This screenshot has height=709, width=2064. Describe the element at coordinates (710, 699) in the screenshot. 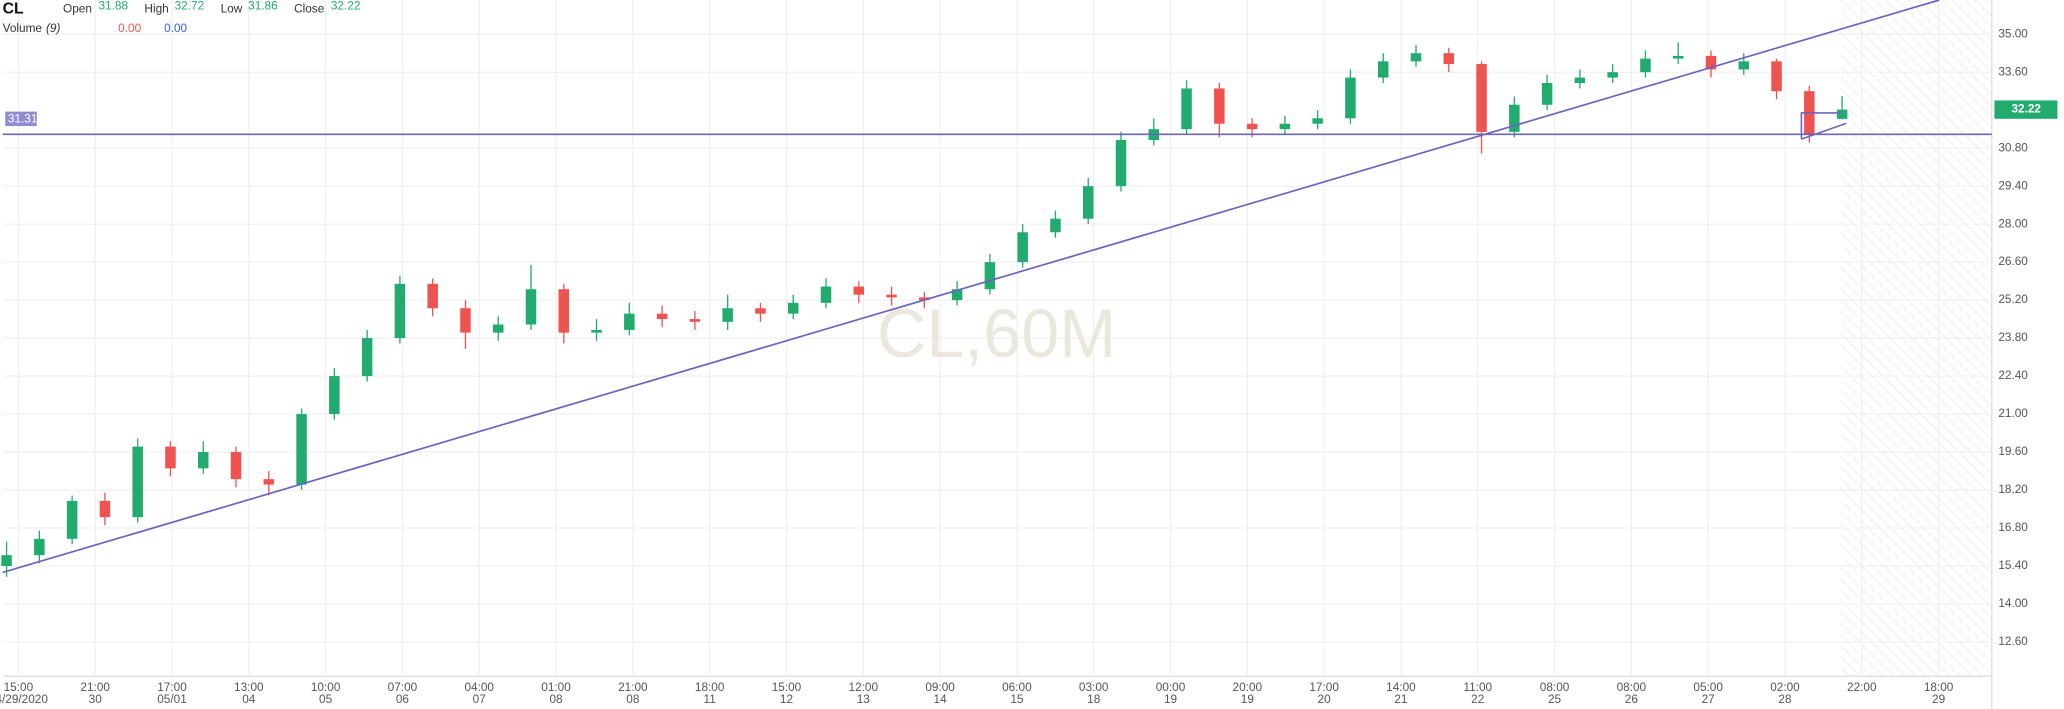

I see `x-tick-date: 11` at that location.